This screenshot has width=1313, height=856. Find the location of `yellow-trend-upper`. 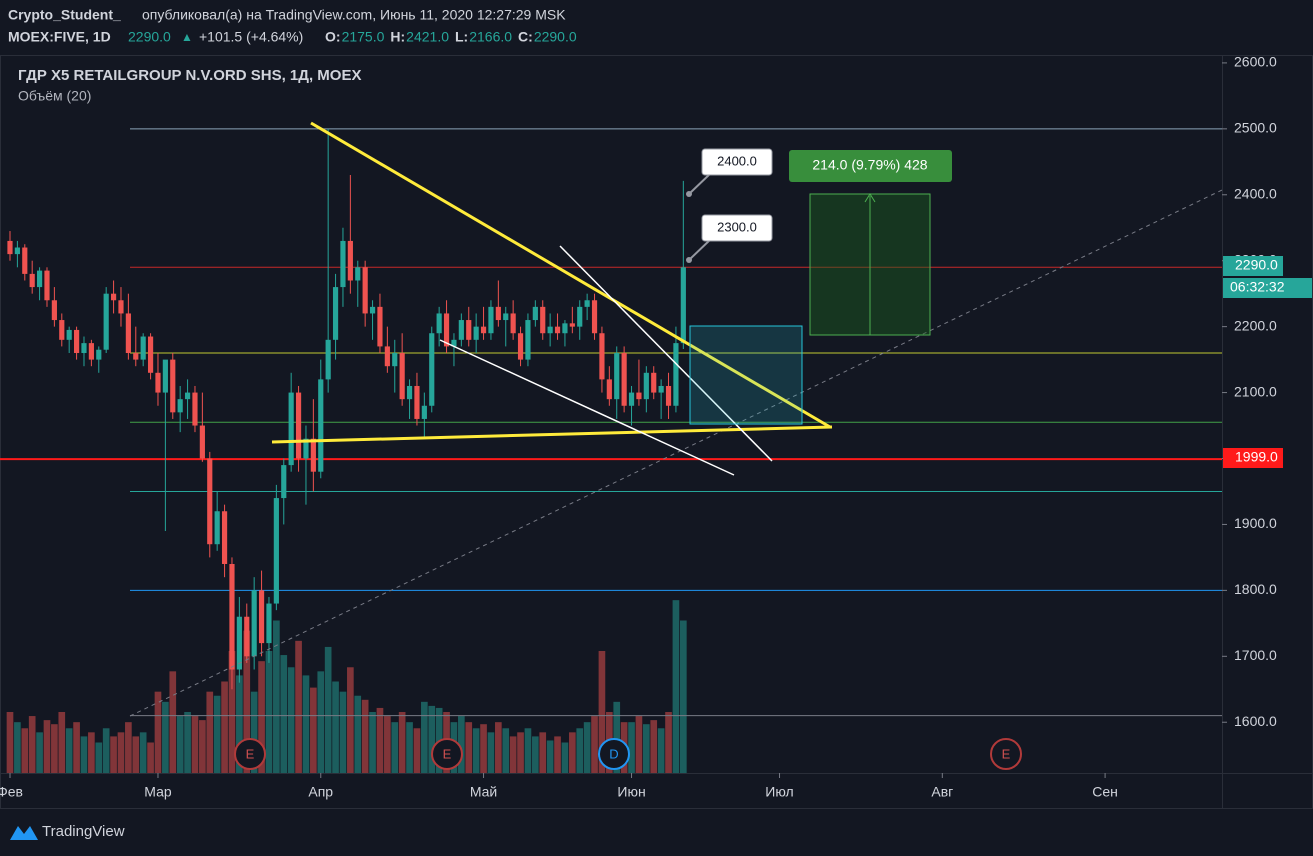

yellow-trend-upper is located at coordinates (570, 275).